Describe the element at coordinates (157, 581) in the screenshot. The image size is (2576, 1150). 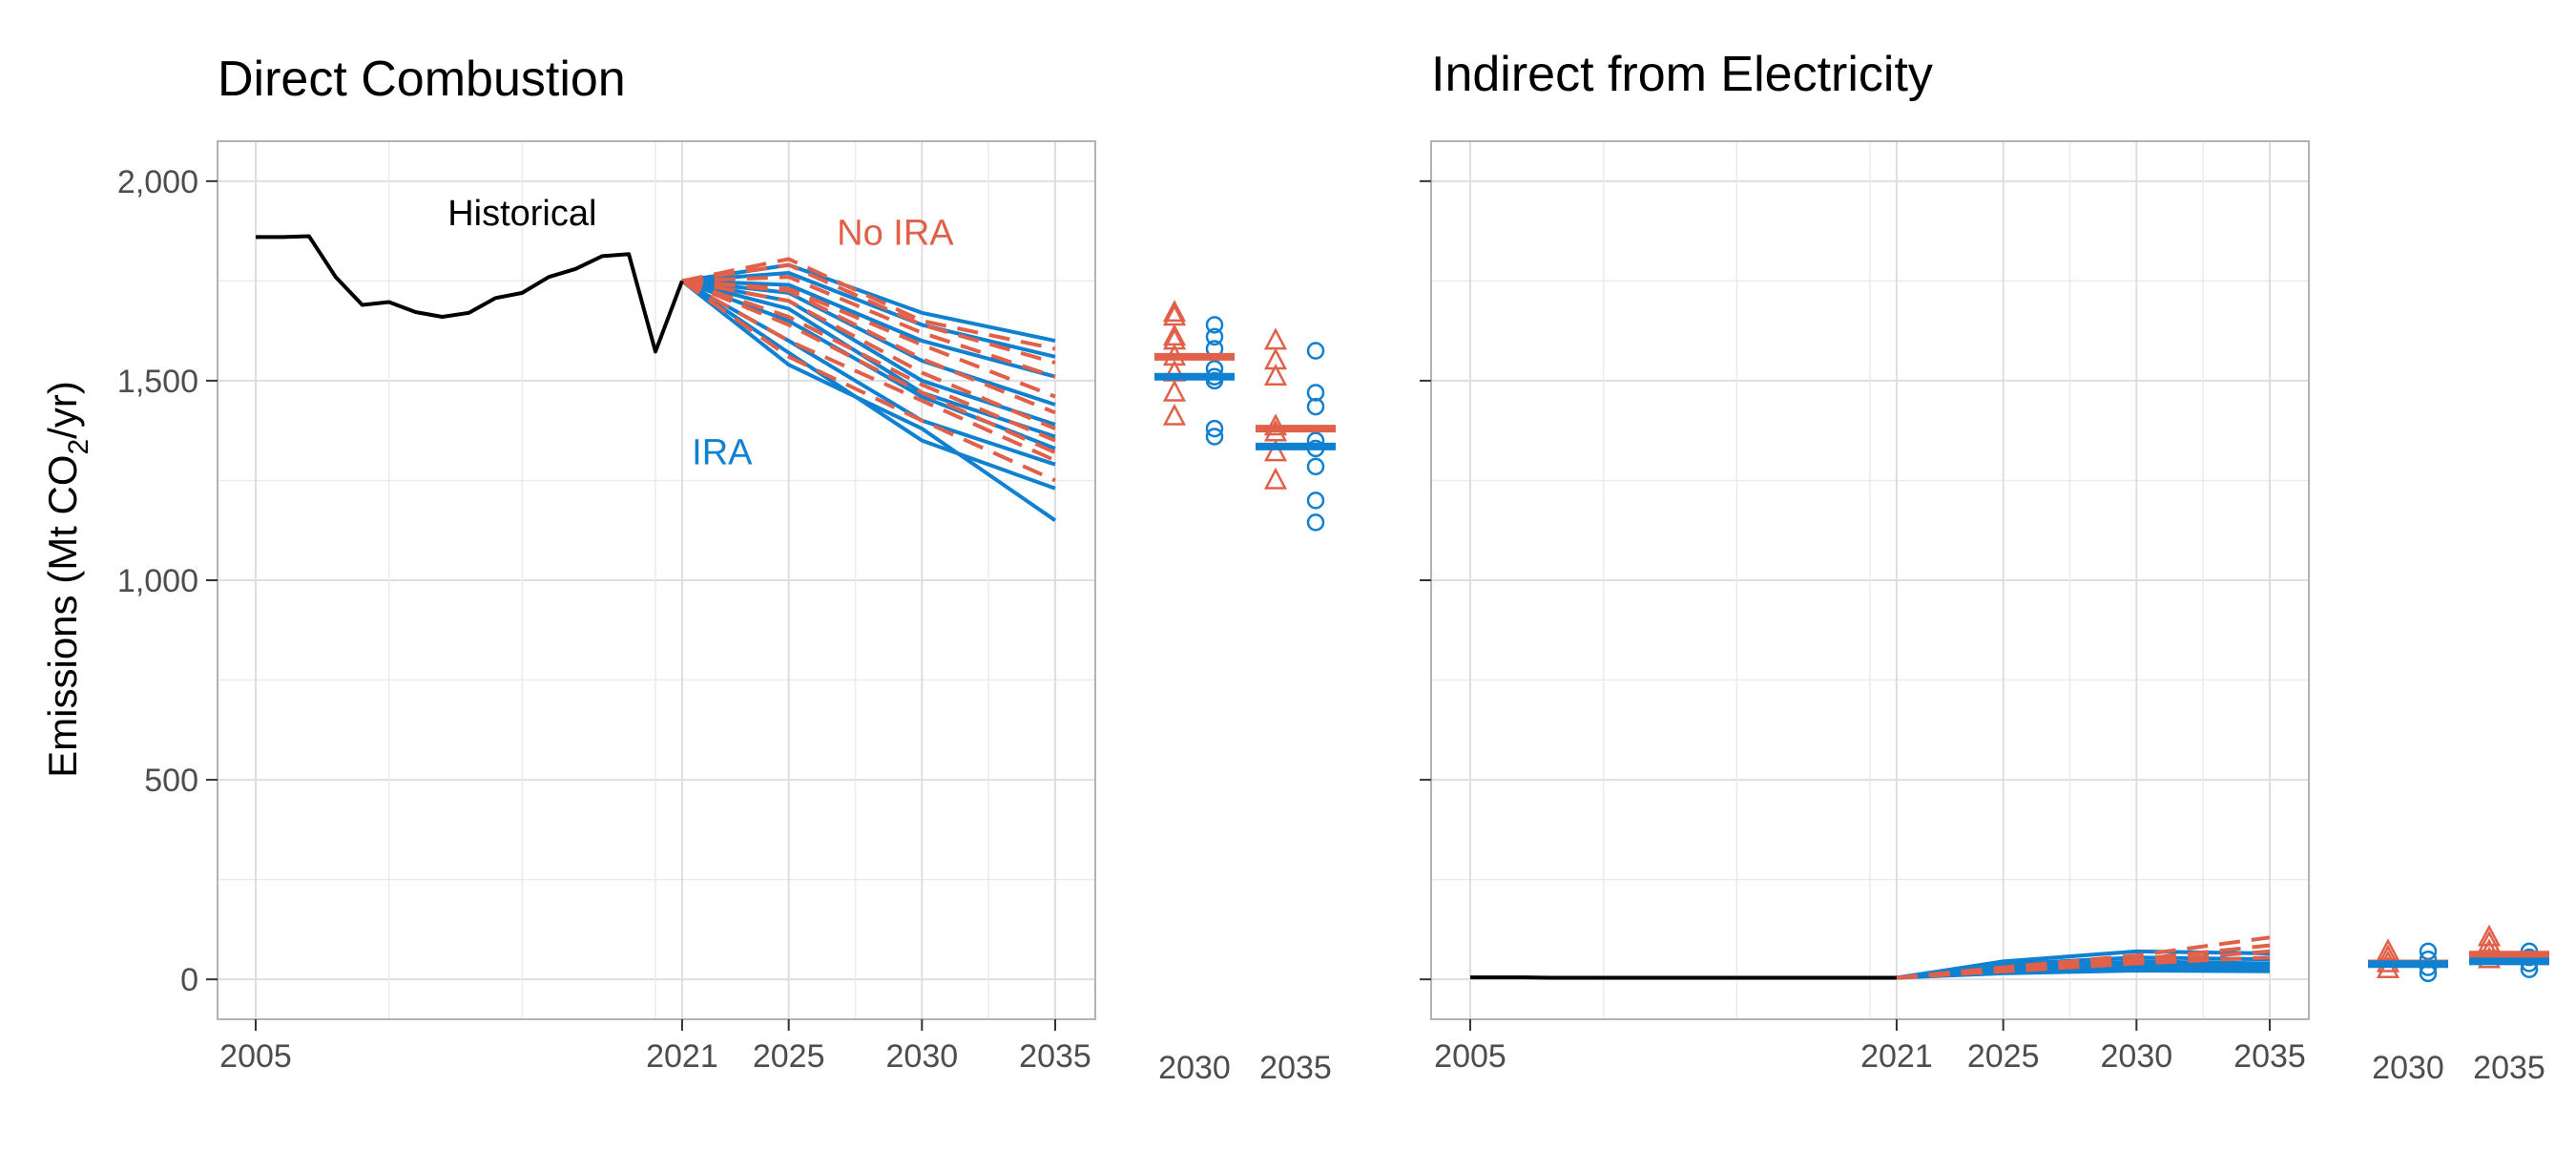
I see `y-tick-label: 1,000` at that location.